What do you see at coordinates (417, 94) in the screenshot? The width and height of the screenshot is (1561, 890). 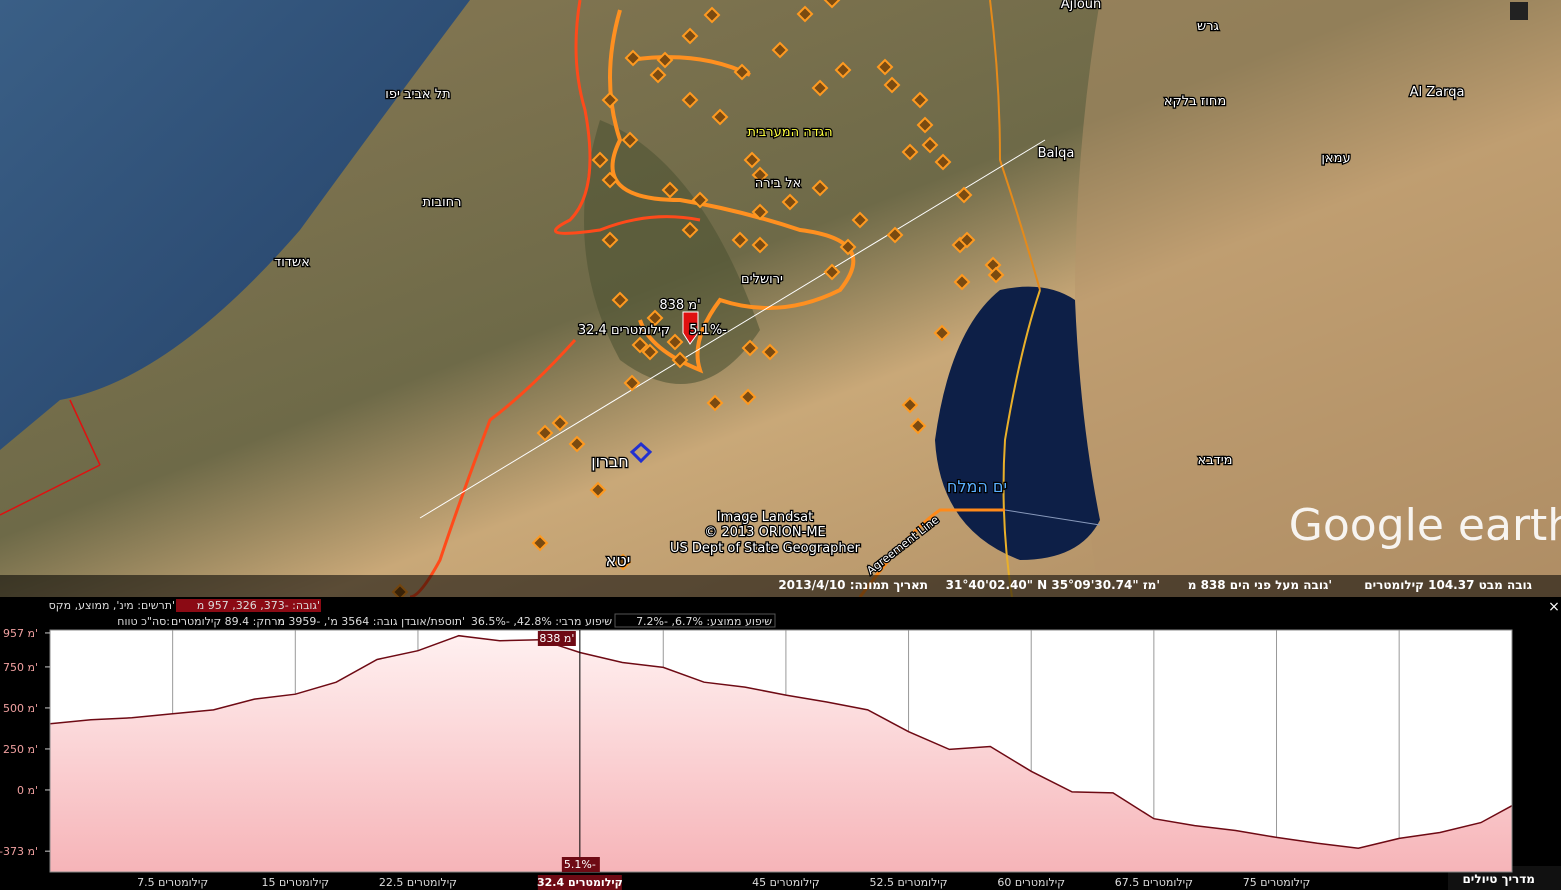 I see `place-label: תל אביב יפו` at bounding box center [417, 94].